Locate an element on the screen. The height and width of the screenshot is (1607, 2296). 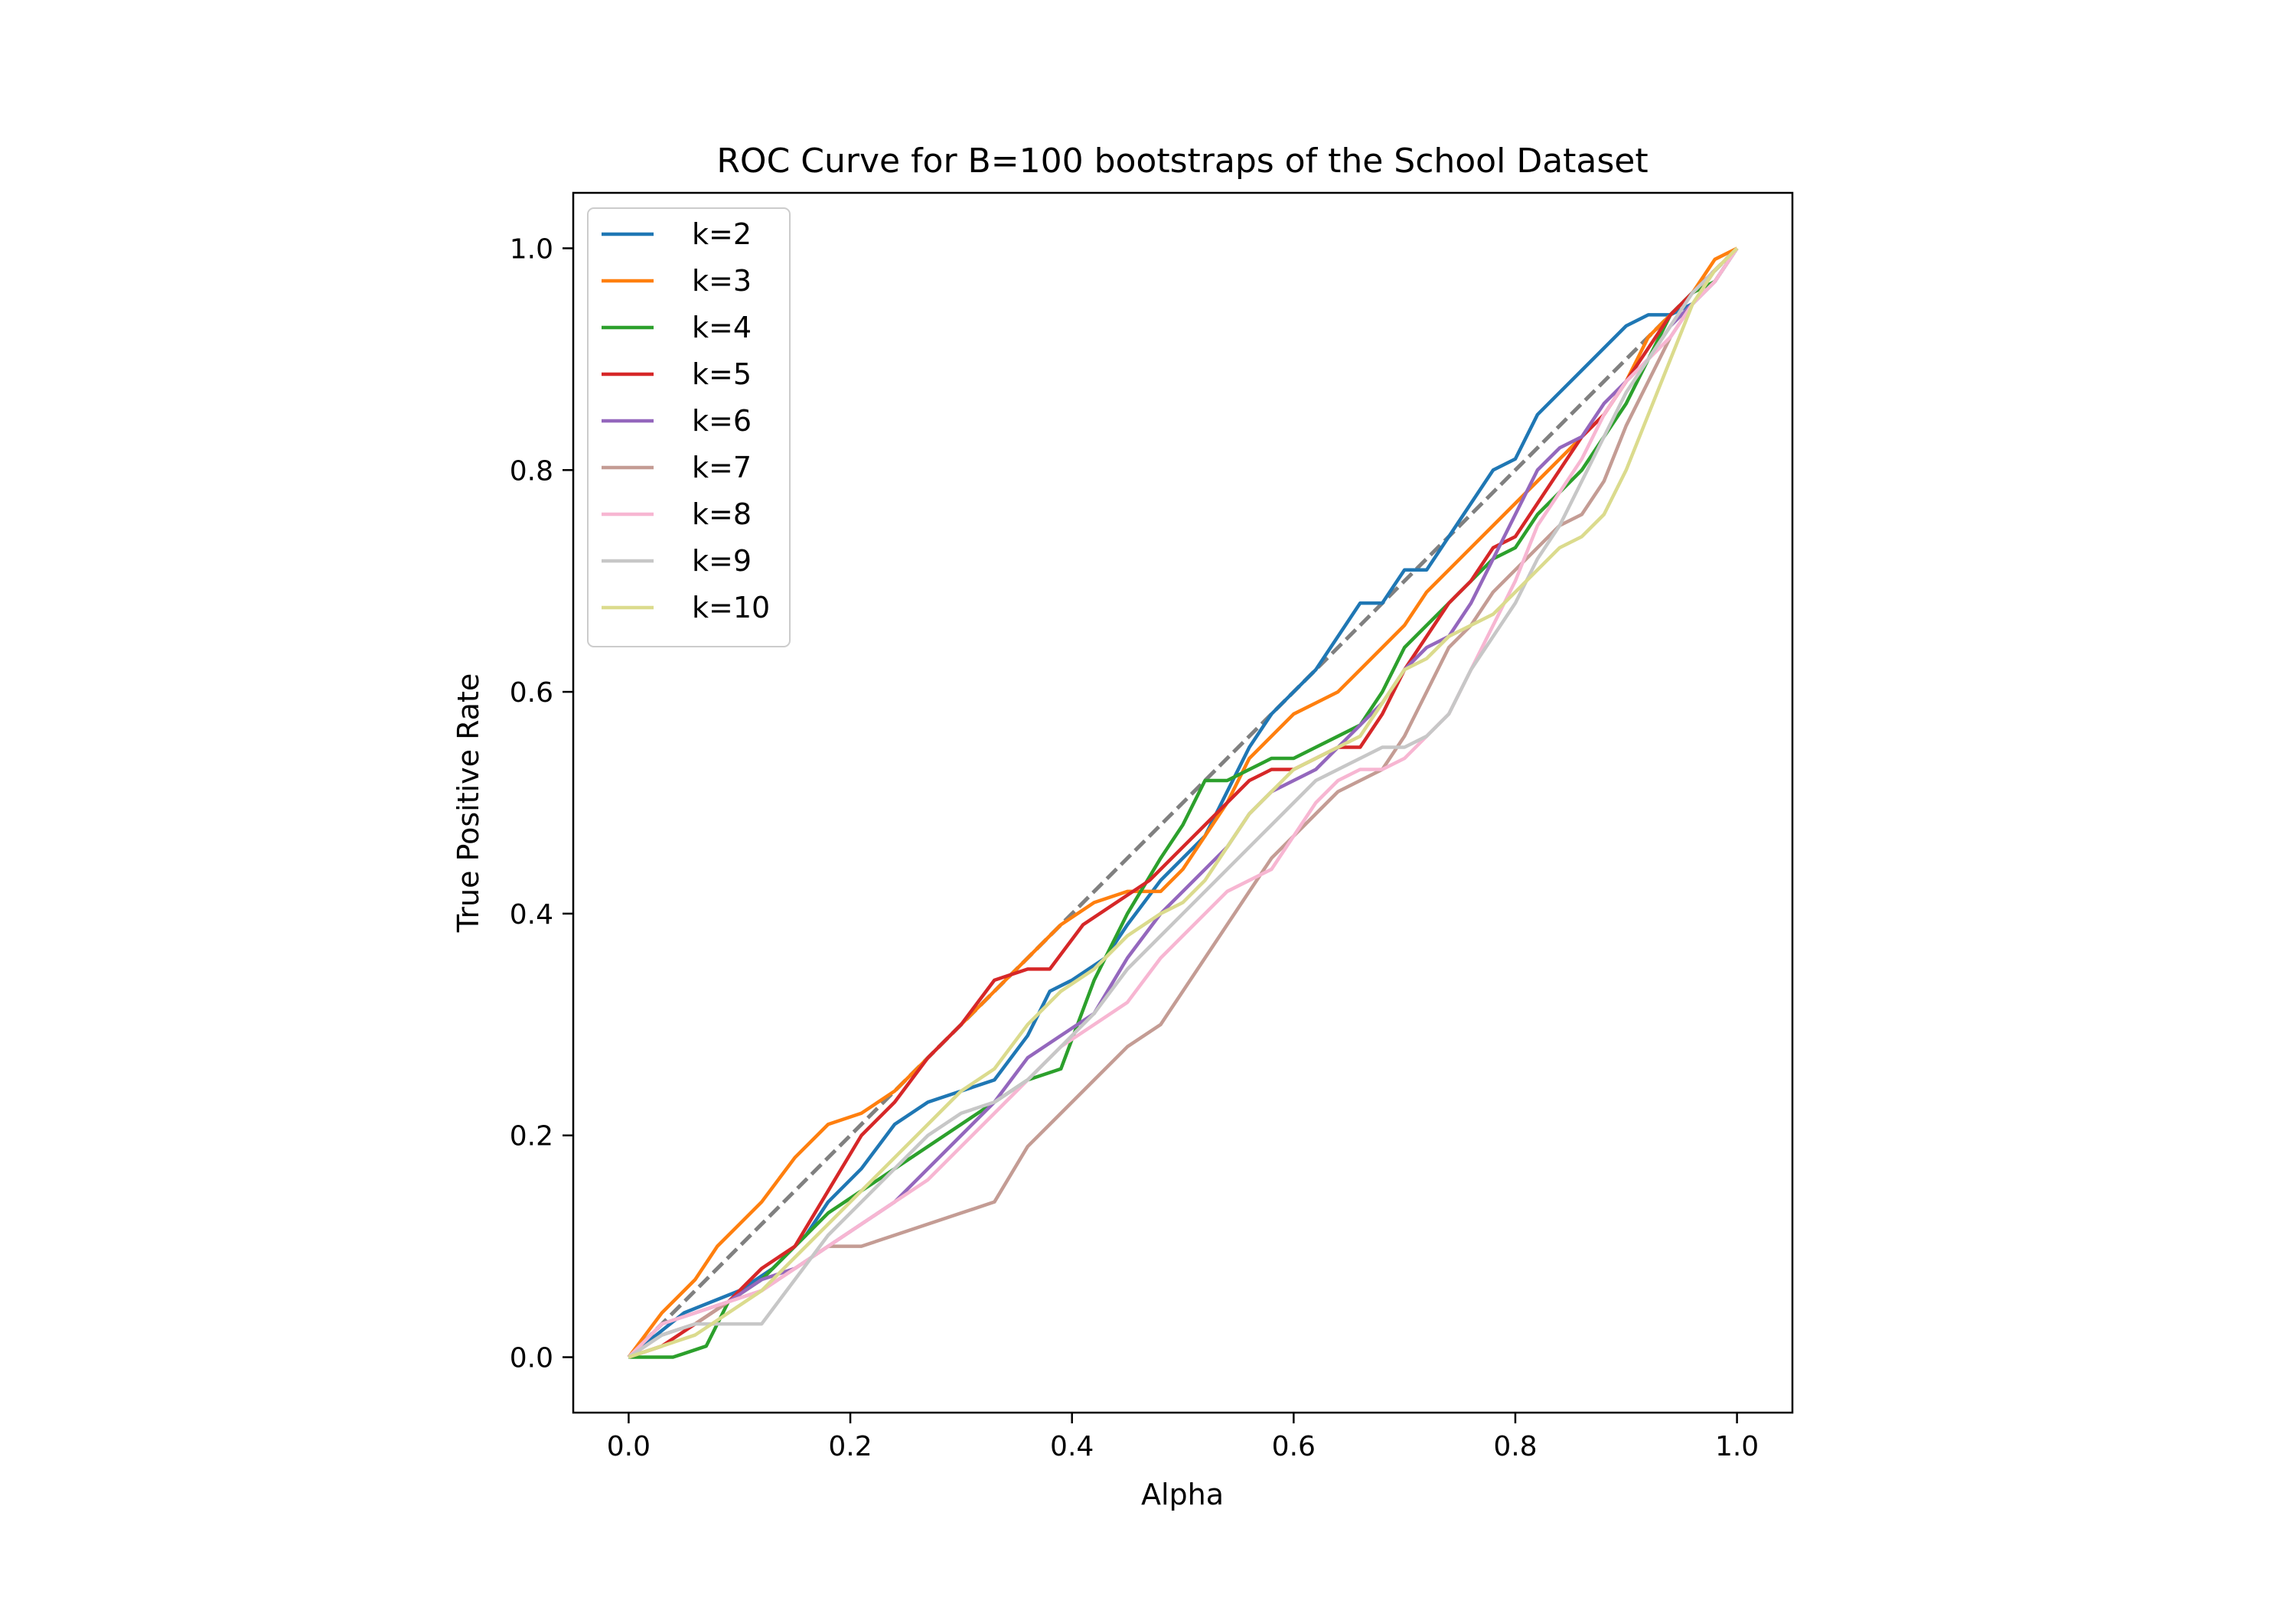
legend: k=2 k=3 k=4 k=5 k=6 k=7 k=8 k=9 k=10 is located at coordinates (689, 427).